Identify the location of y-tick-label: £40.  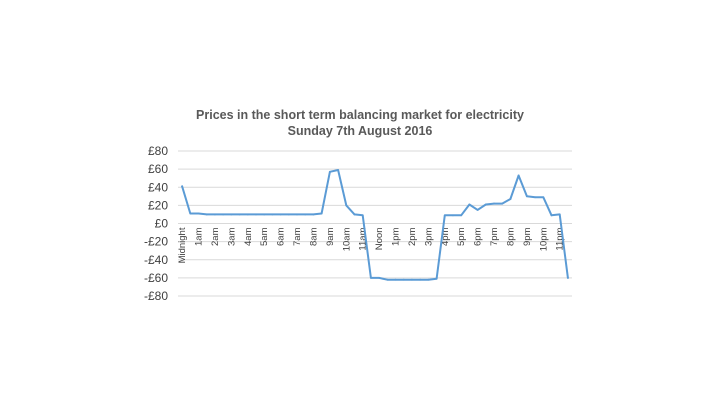
(158, 187).